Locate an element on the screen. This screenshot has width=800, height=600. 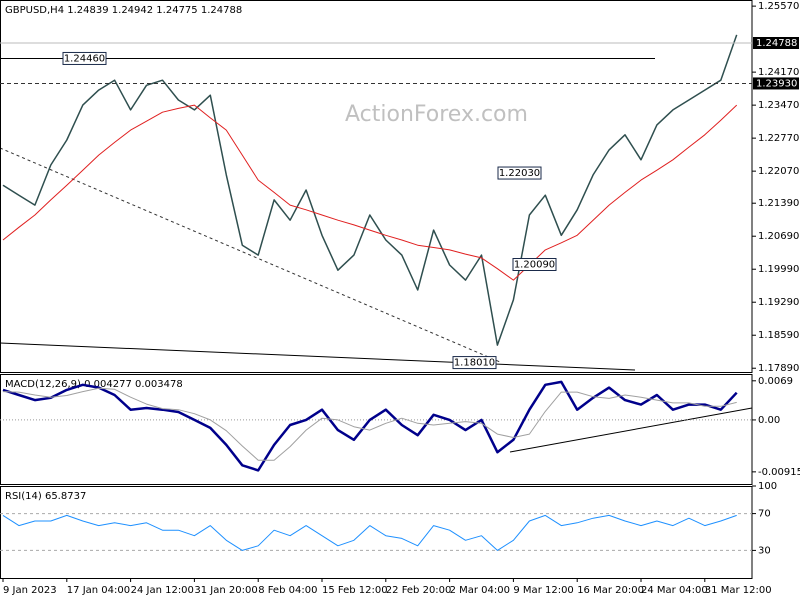
annotation-label: 1.20090 is located at coordinates (534, 265).